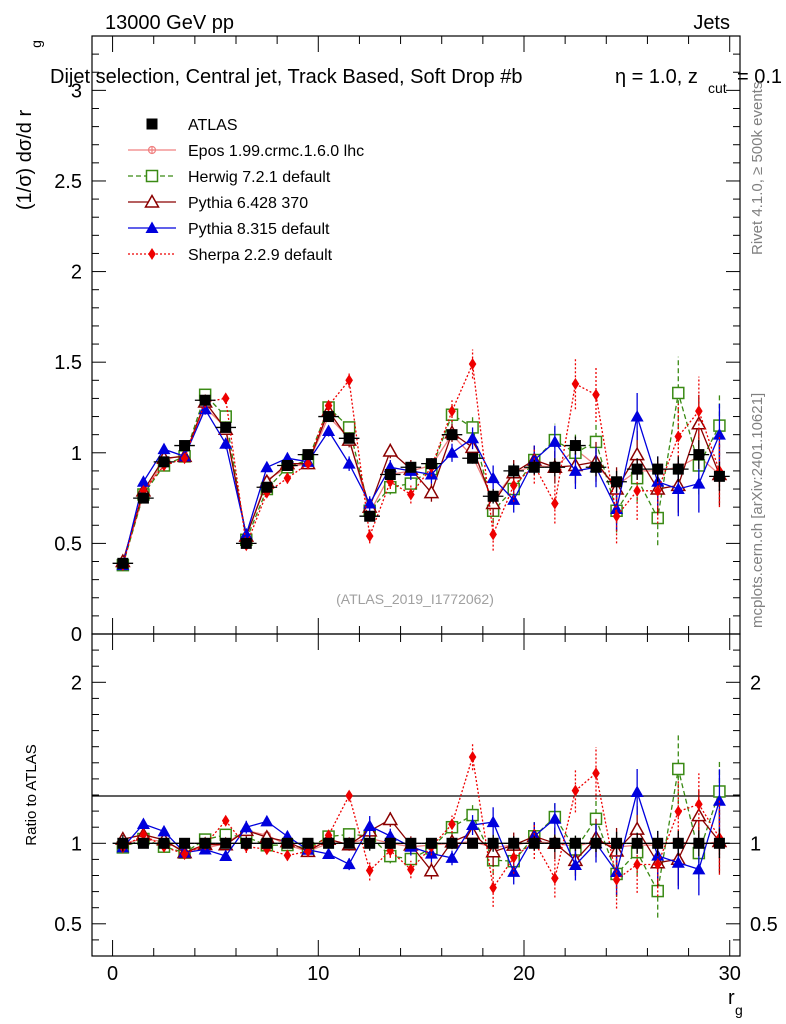  Describe the element at coordinates (759, 77) in the screenshot. I see `plot-title-tail: = 0.1` at that location.